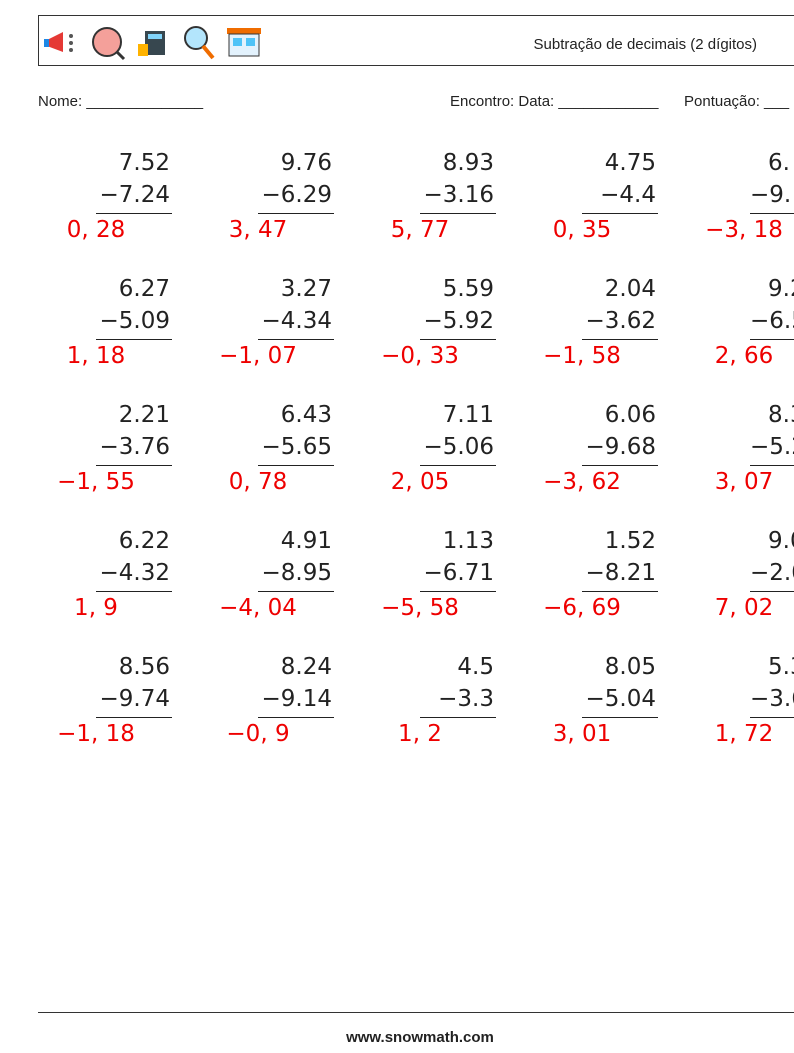 Image resolution: width=794 pixels, height=1053 pixels. Describe the element at coordinates (121, 101) in the screenshot. I see `name-field: Nome: ______________` at that location.